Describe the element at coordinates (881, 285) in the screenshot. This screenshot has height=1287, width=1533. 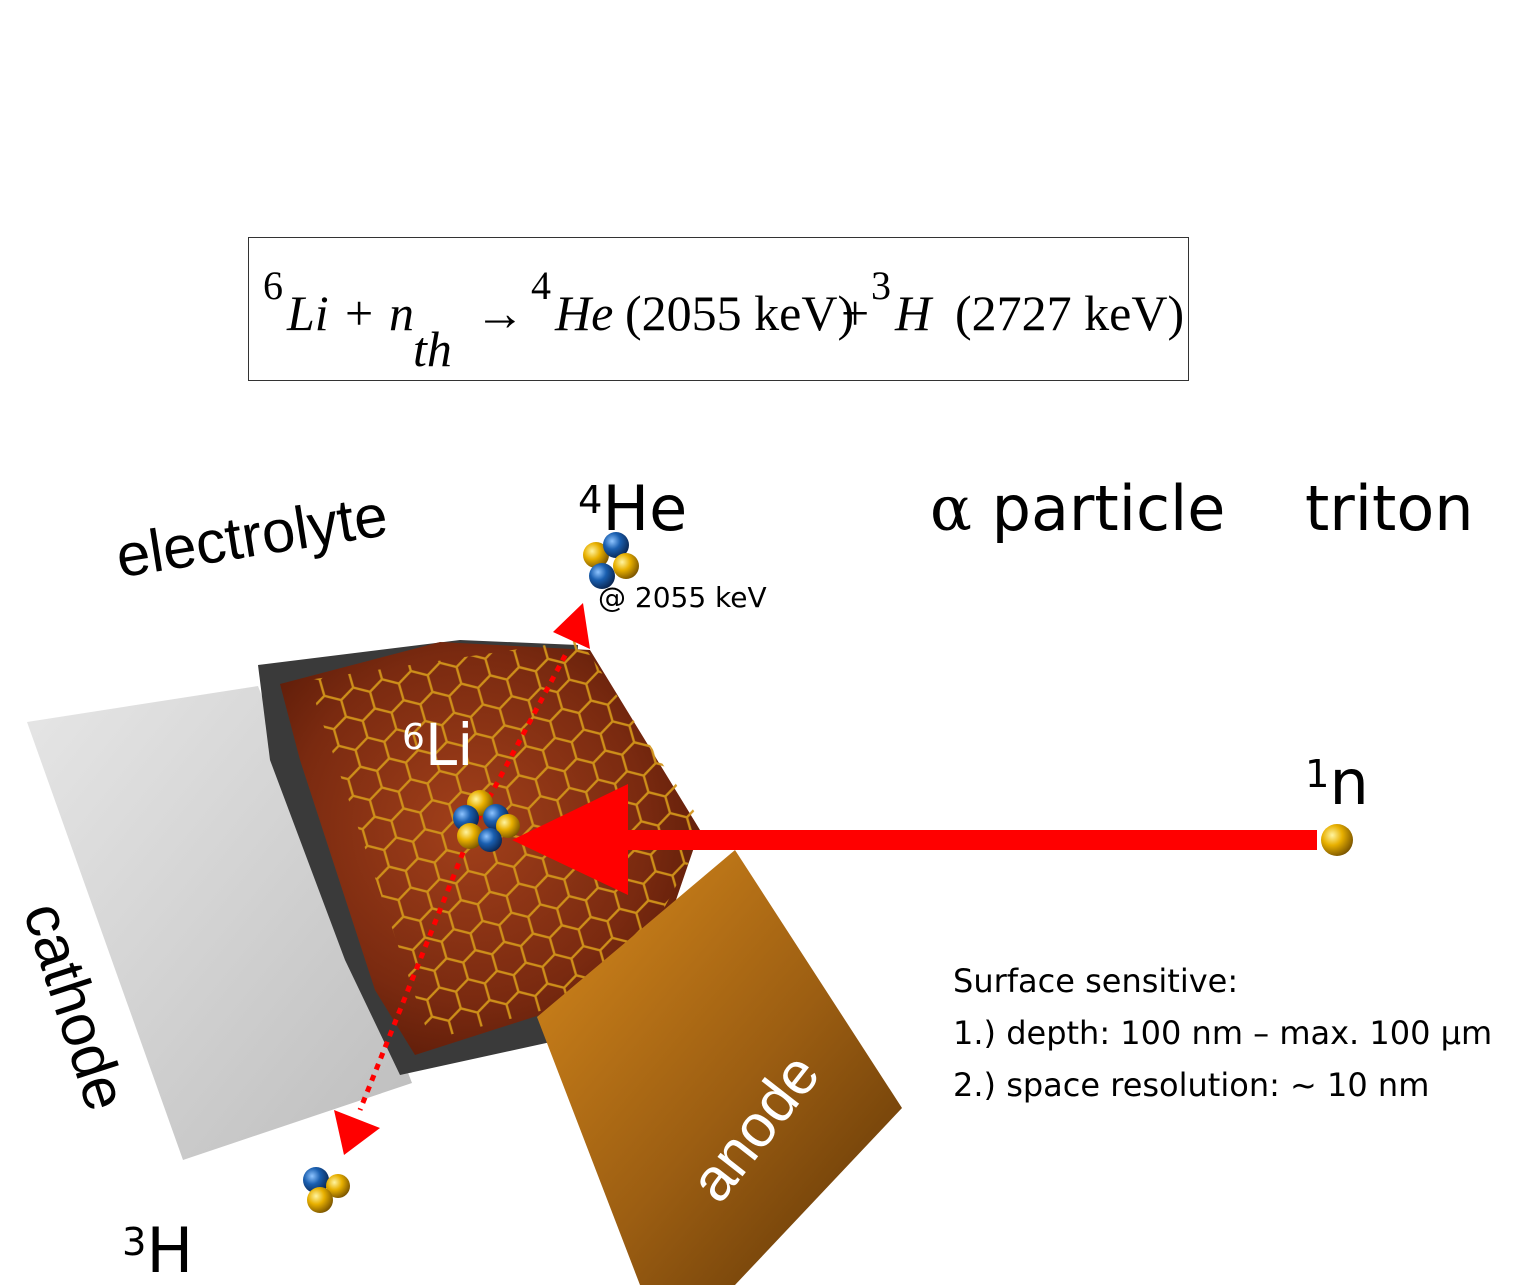
I see `equation-h-mass: 3` at that location.